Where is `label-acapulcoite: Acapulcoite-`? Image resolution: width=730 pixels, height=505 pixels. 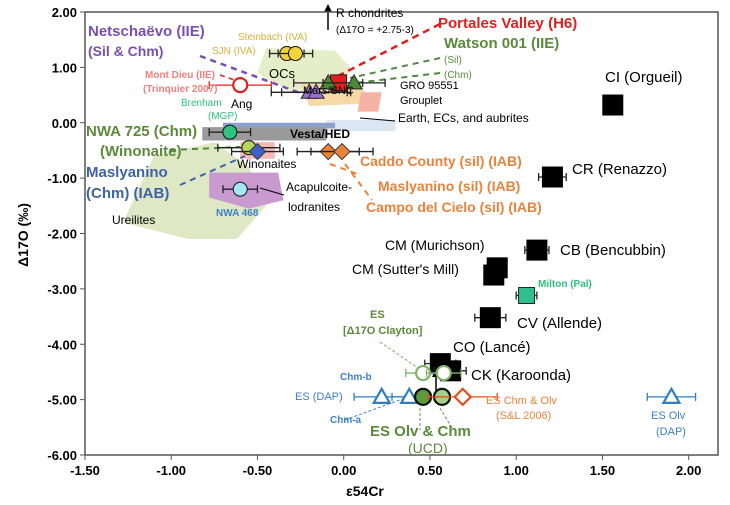 label-acapulcoite: Acapulcoite- is located at coordinates (319, 187).